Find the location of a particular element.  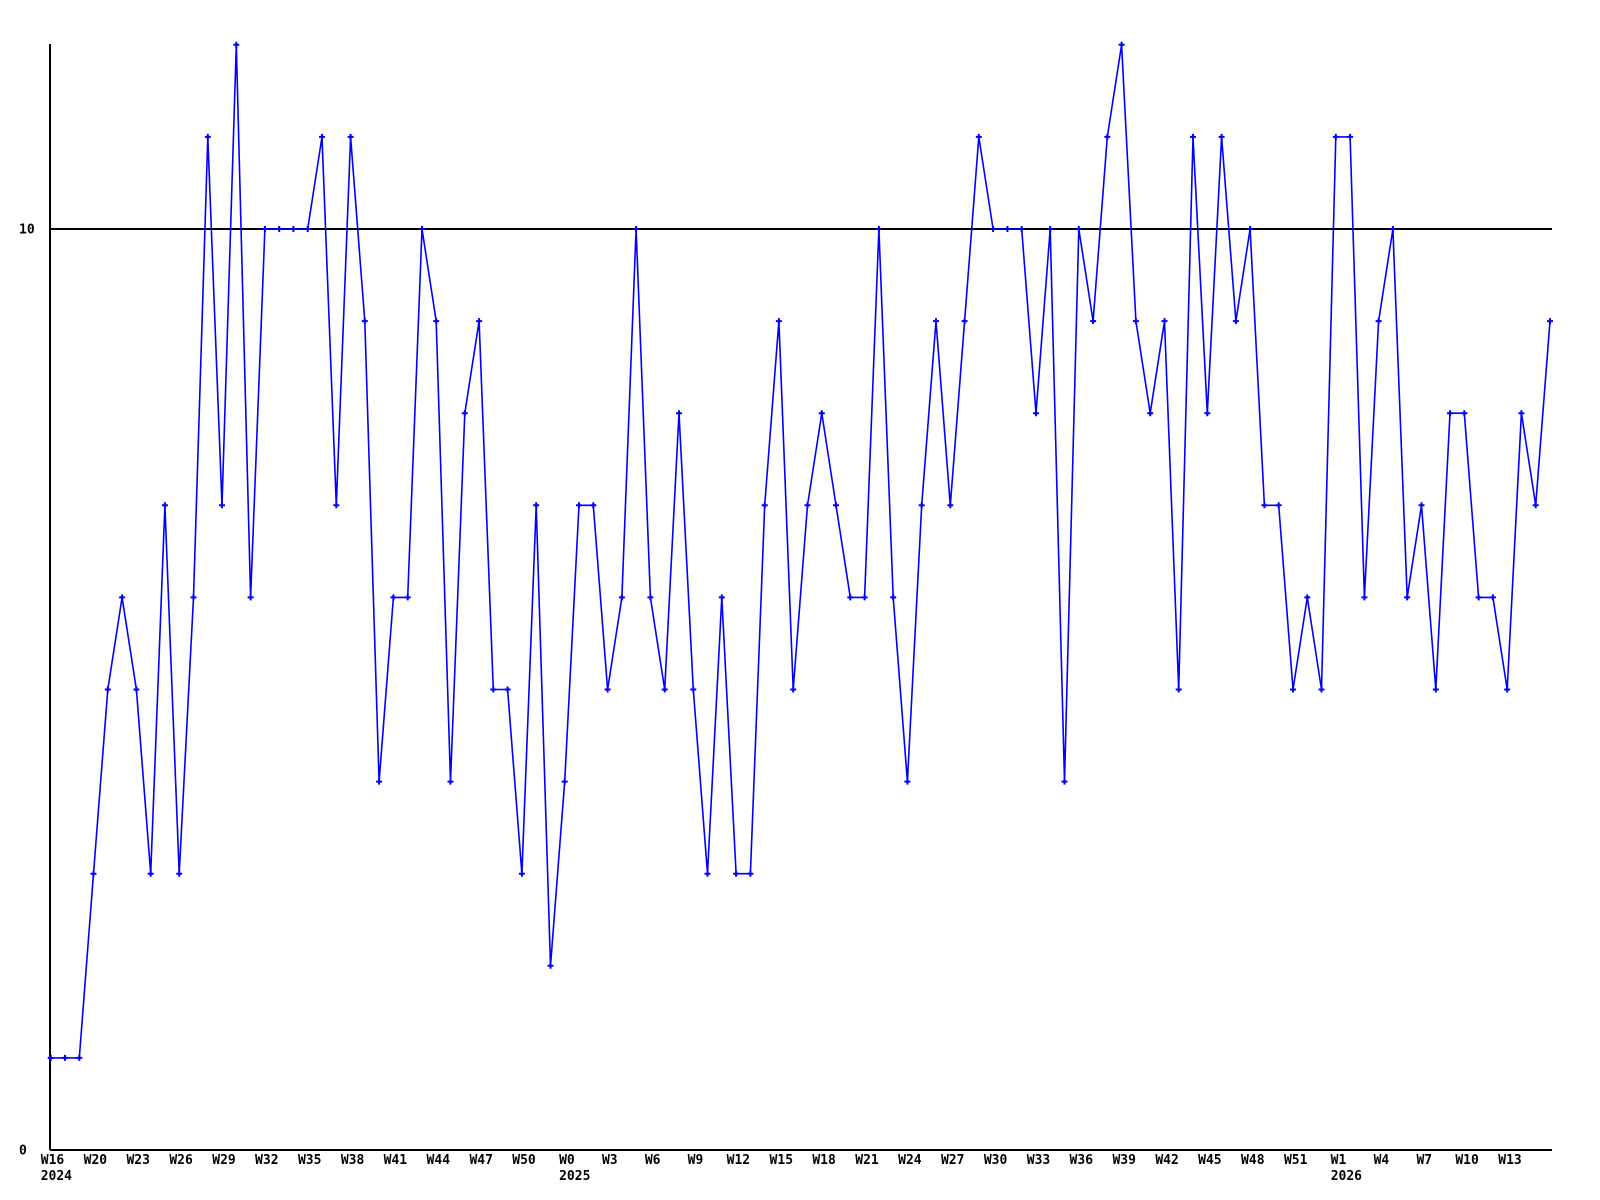

x-tick-label: W4 is located at coordinates (1382, 1160).